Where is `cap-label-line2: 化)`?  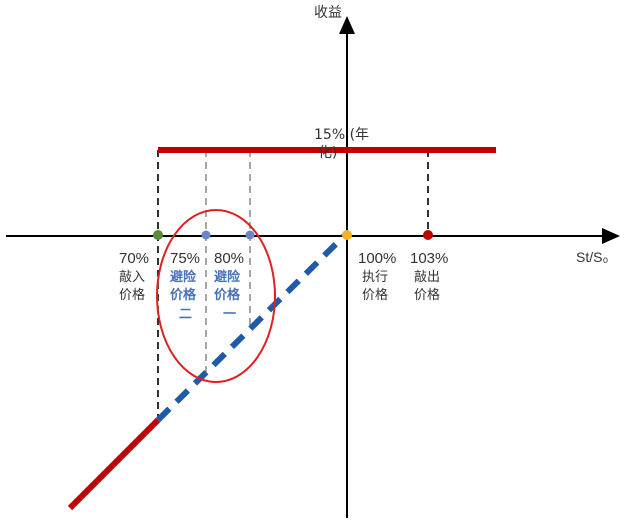 cap-label-line2: 化) is located at coordinates (327, 153).